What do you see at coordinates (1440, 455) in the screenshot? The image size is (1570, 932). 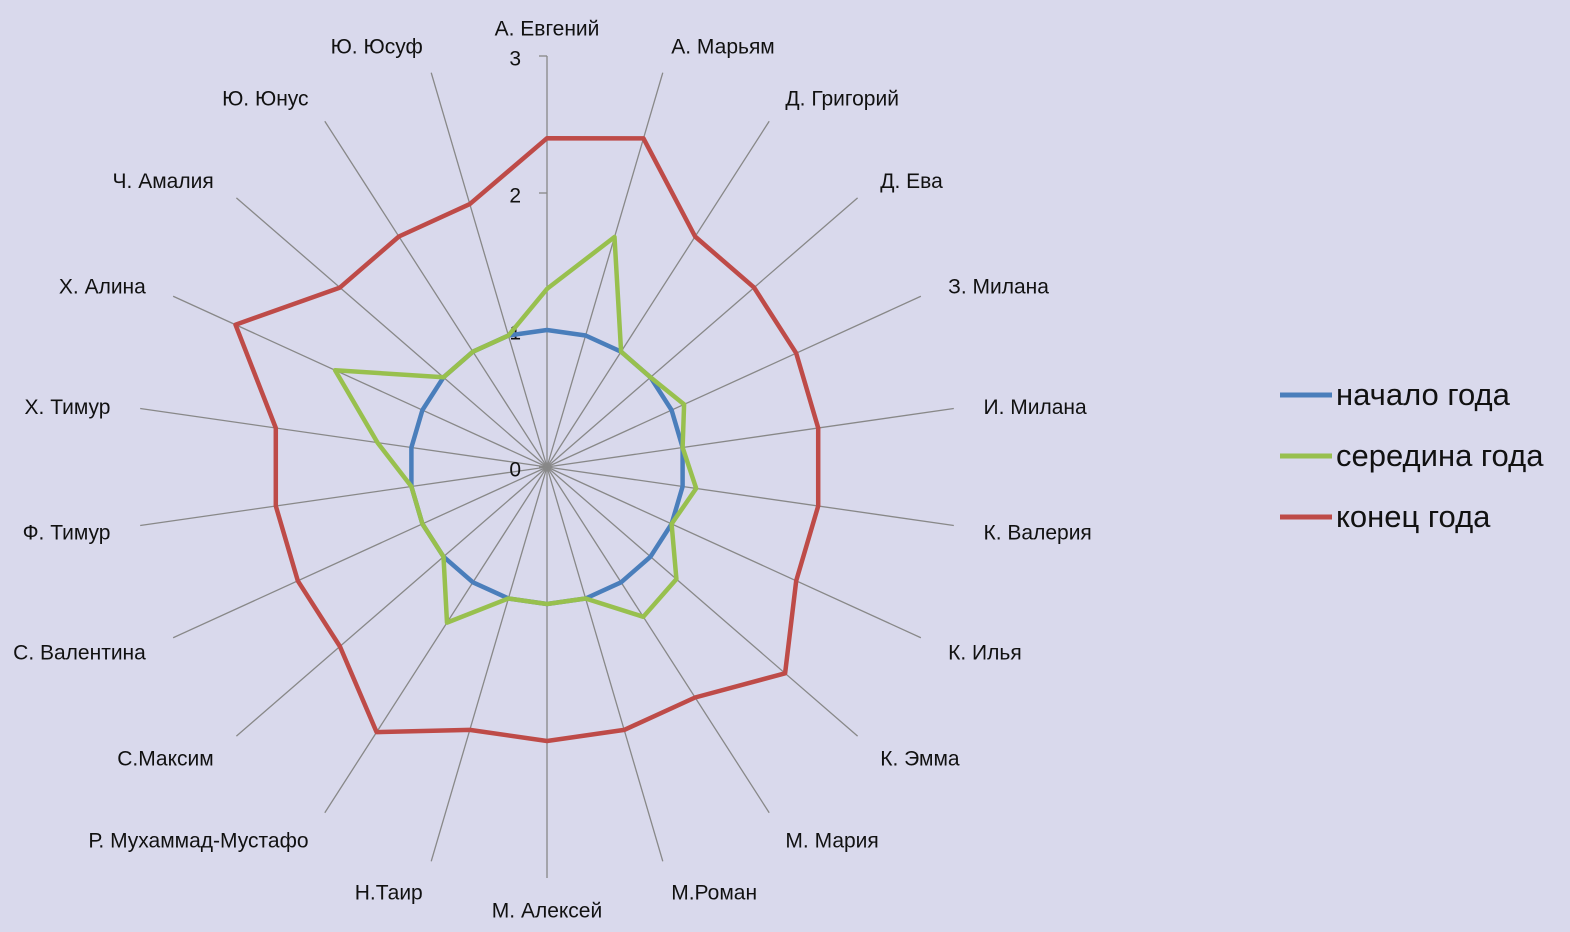 I see `legend-label: середина года` at bounding box center [1440, 455].